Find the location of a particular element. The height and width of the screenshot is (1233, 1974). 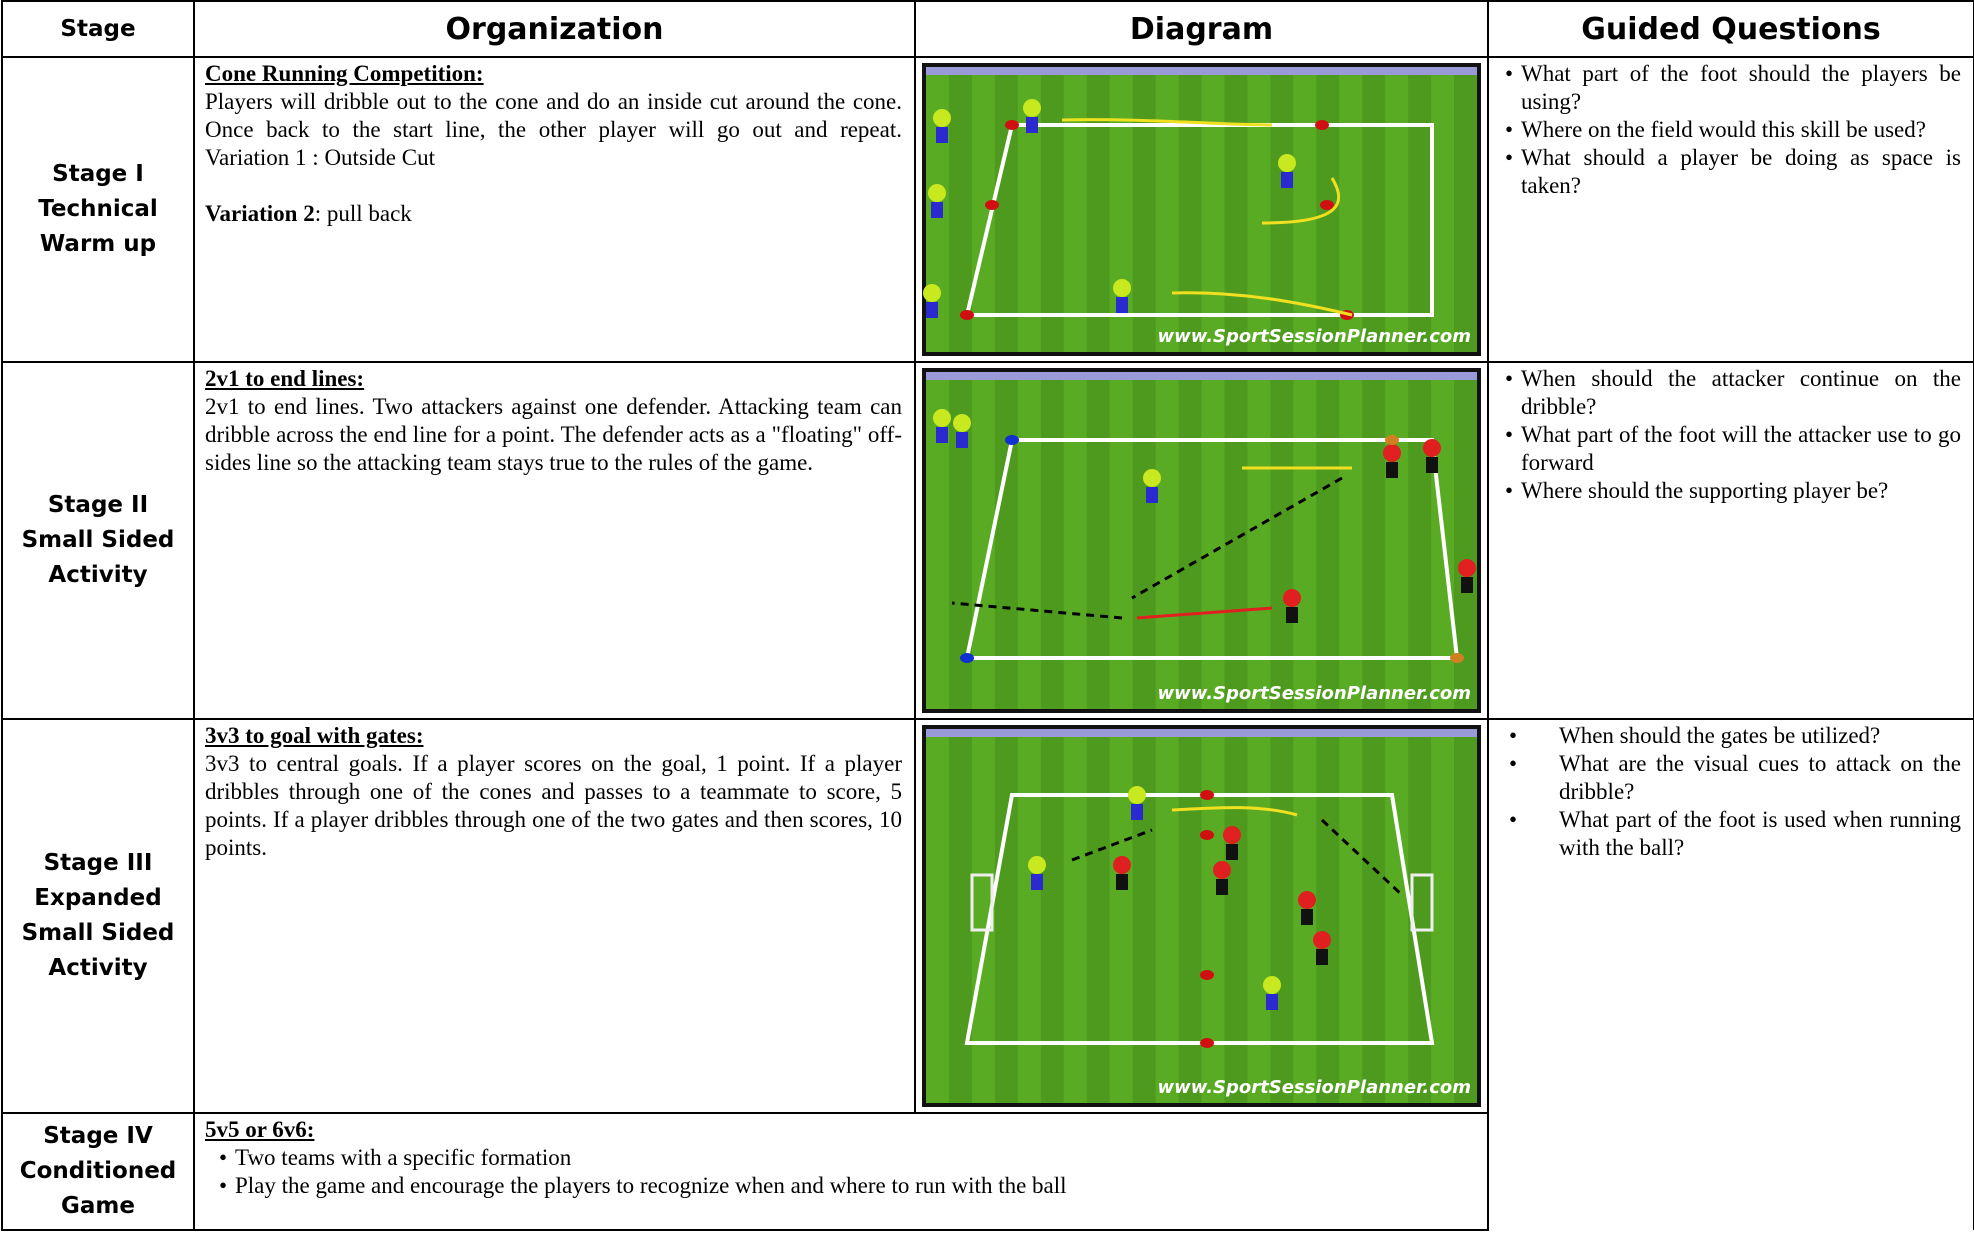

stage-line: Stage III is located at coordinates (98, 863).